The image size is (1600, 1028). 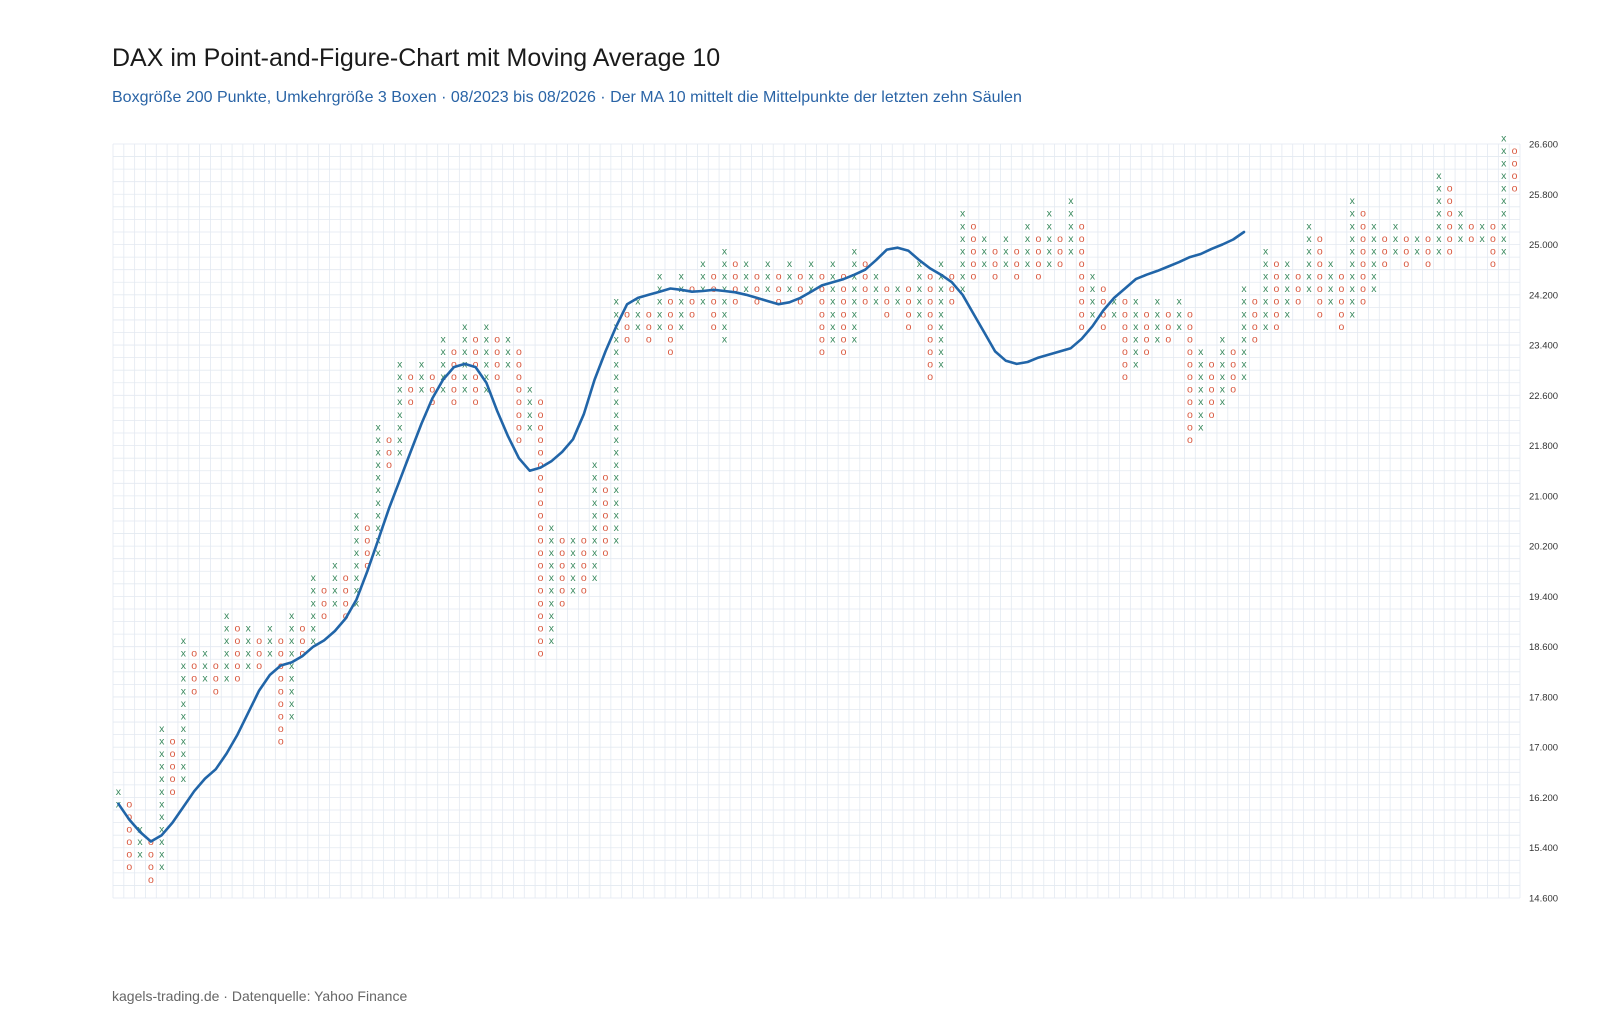 What do you see at coordinates (1543, 195) in the screenshot?
I see `y-tick-label: 25.800` at bounding box center [1543, 195].